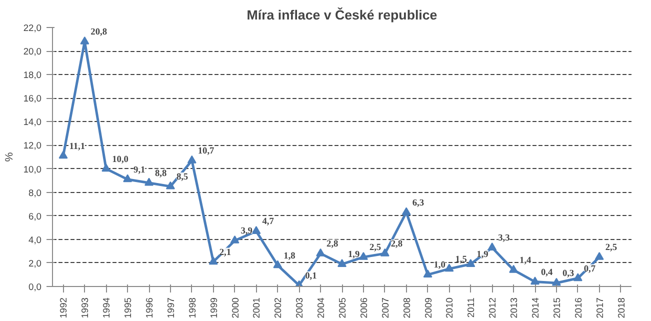  Describe the element at coordinates (504, 239) in the screenshot. I see `data-label: 3,3` at that location.